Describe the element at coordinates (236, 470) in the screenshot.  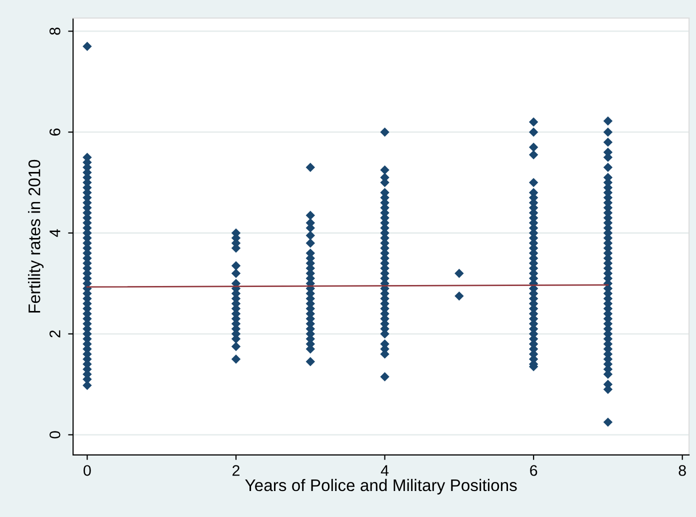
I see `x-tick-label: 2` at that location.